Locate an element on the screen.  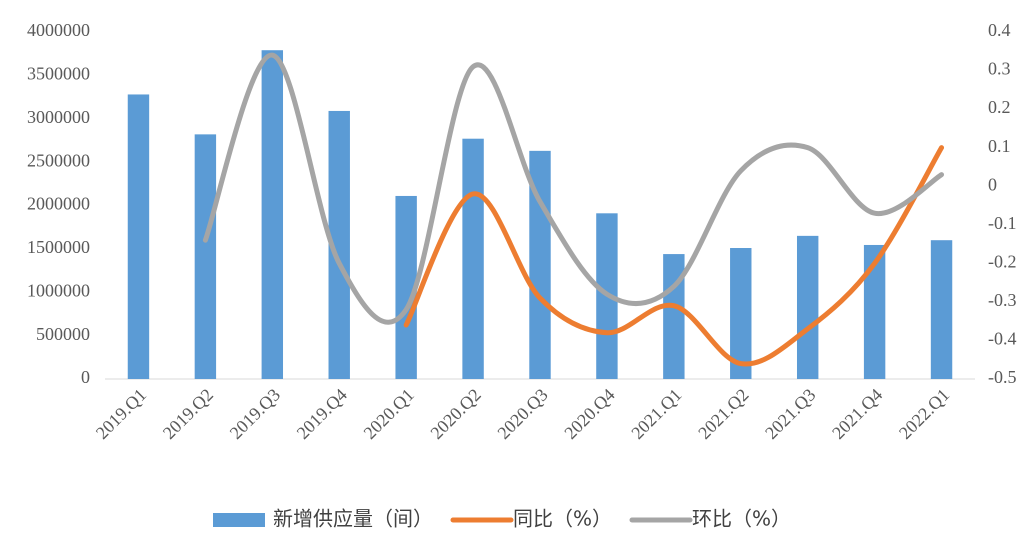
y-tick-label: 2000000 is located at coordinates (58, 204).